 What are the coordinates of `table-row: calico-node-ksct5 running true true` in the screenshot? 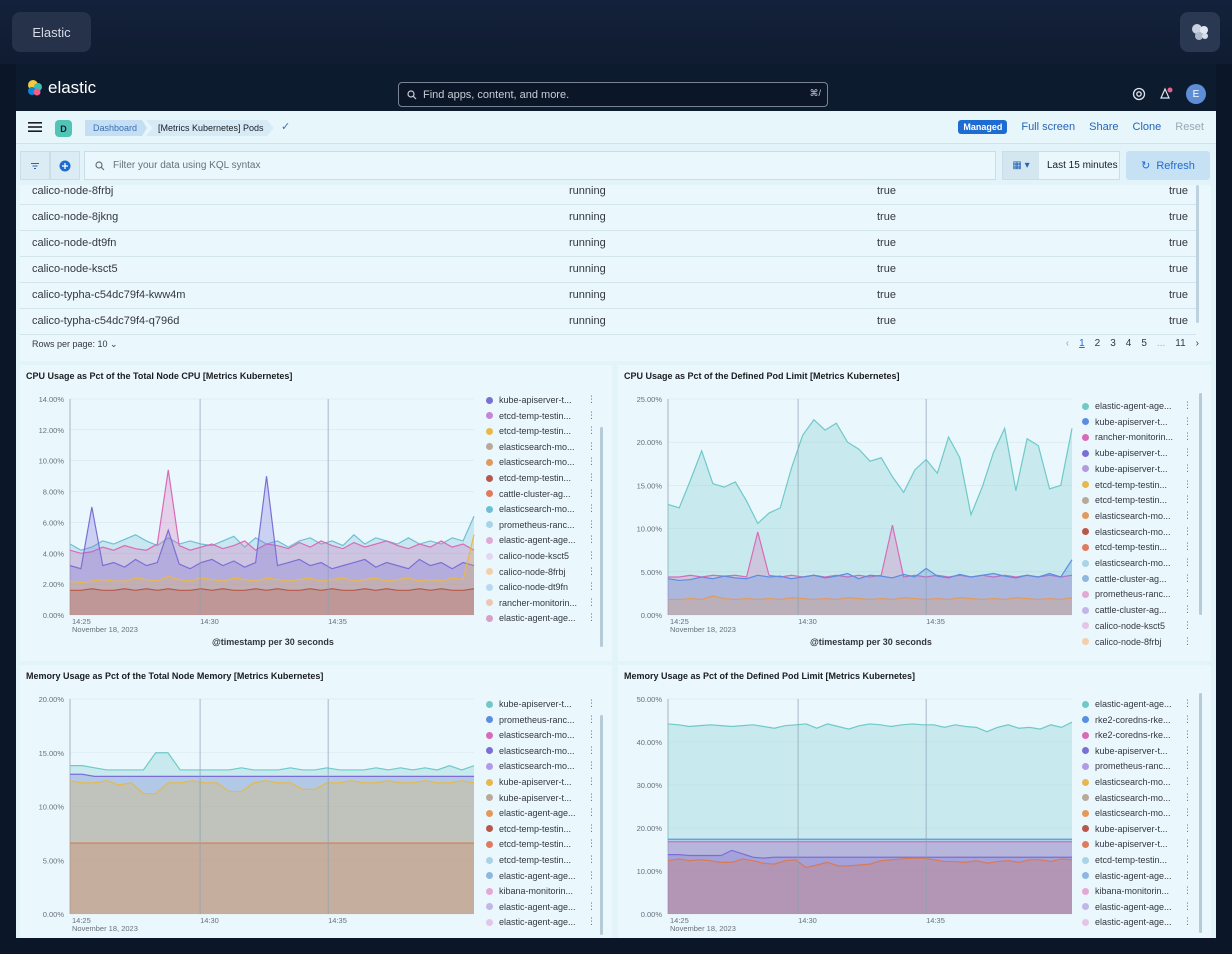 It's located at (608, 270).